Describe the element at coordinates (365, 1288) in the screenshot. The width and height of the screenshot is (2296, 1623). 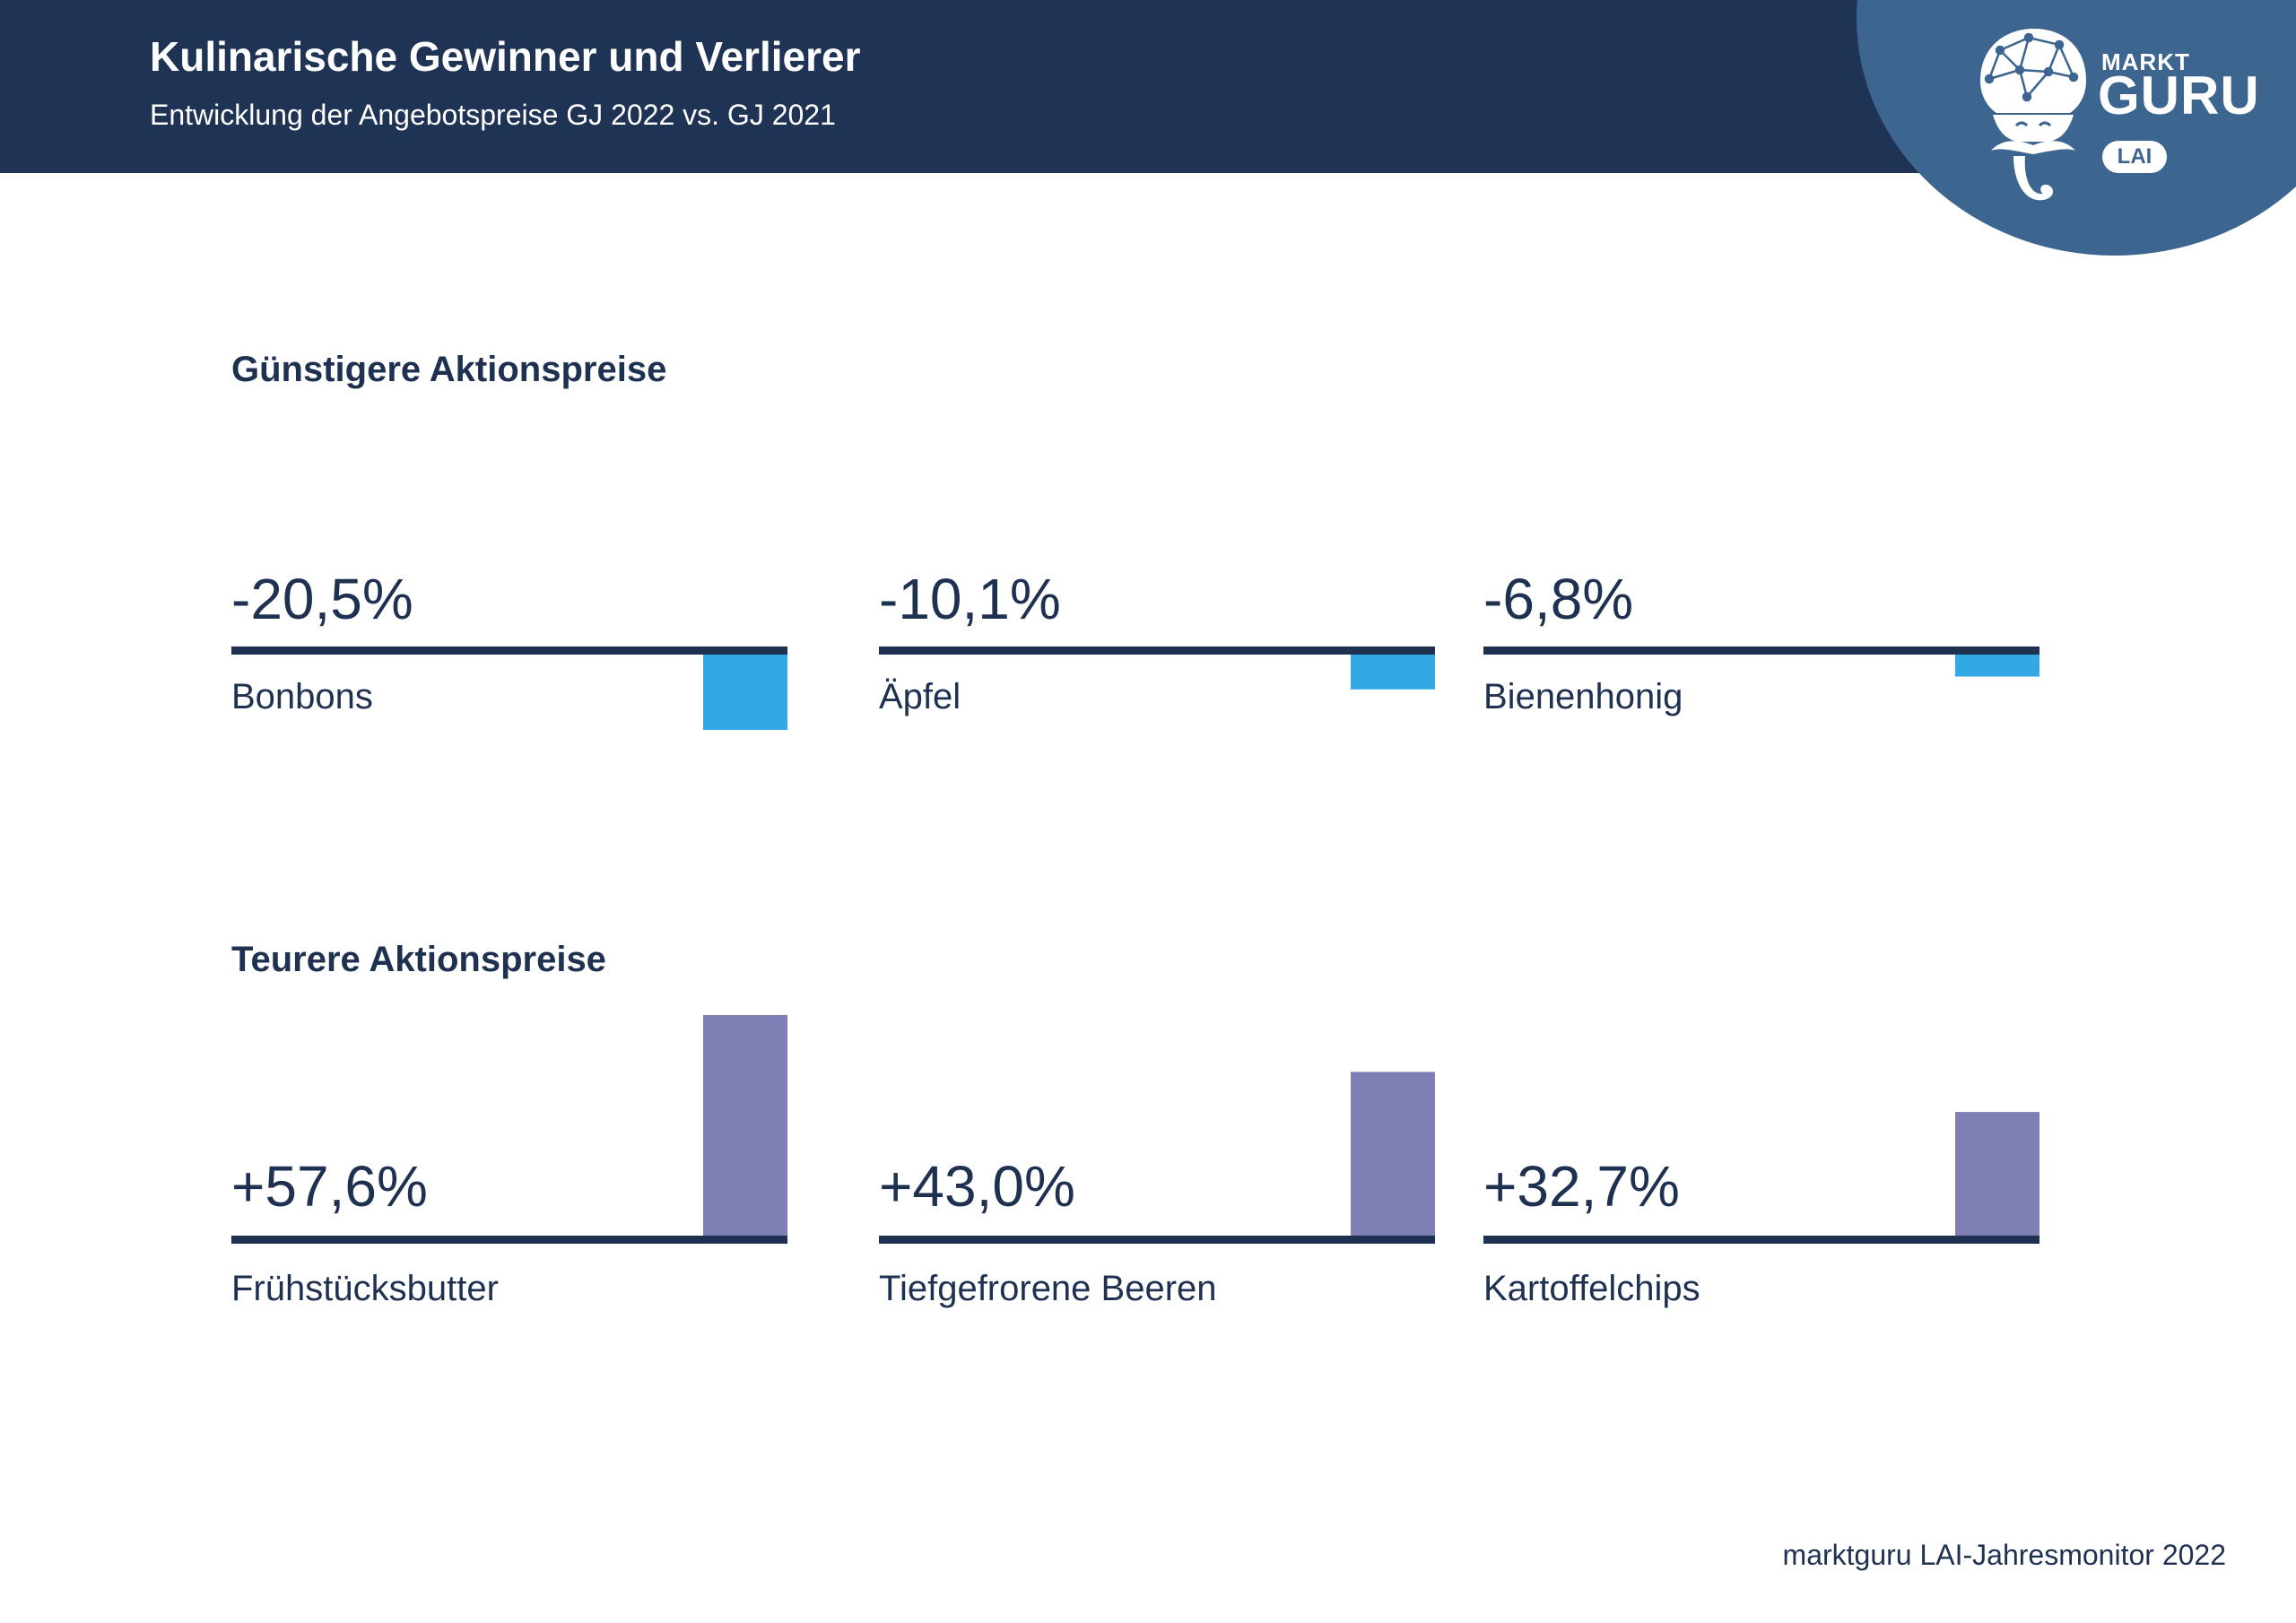
I see `category-label: Frühstücksbutter` at that location.